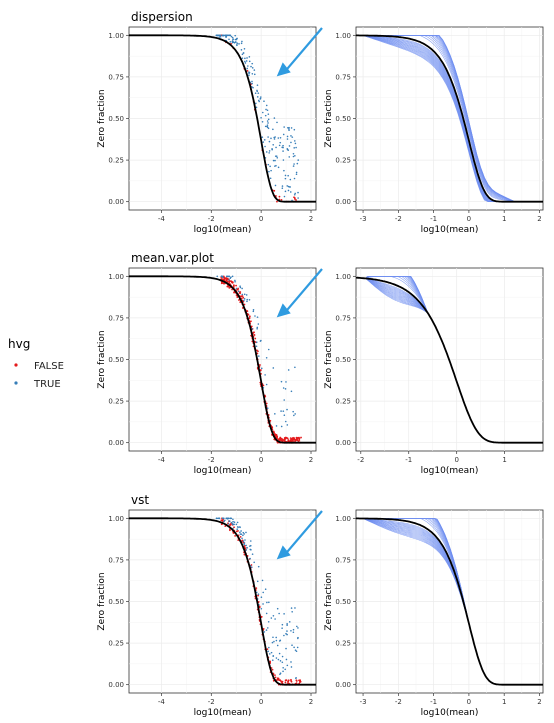 This screenshot has height=723, width=554. I want to click on y-axis-title: Zero fraction, so click(102, 601).